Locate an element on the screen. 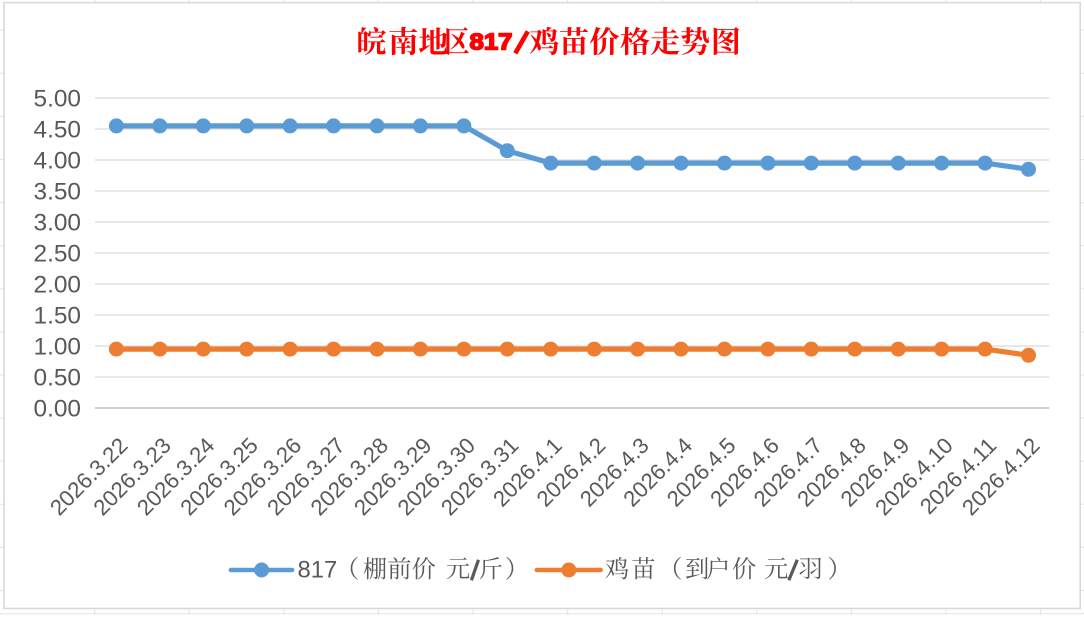 The image size is (1084, 620). svg-text: 2.50 is located at coordinates (57, 254).